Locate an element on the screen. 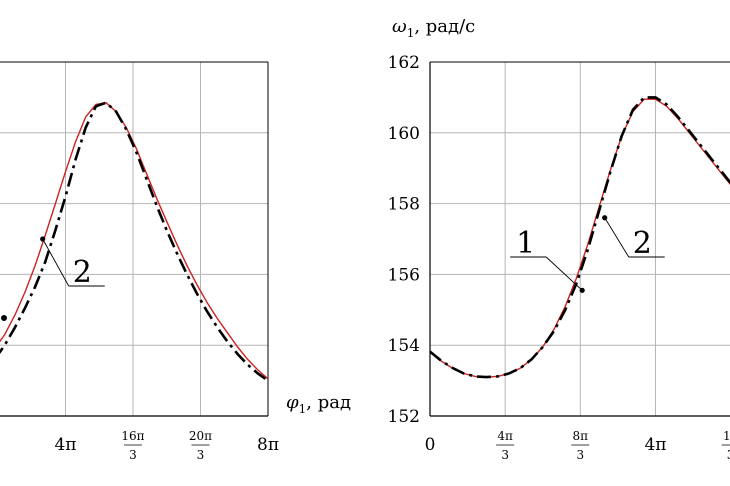 This screenshot has width=730, height=486. right-y-tick-label: 154 is located at coordinates (404, 346).